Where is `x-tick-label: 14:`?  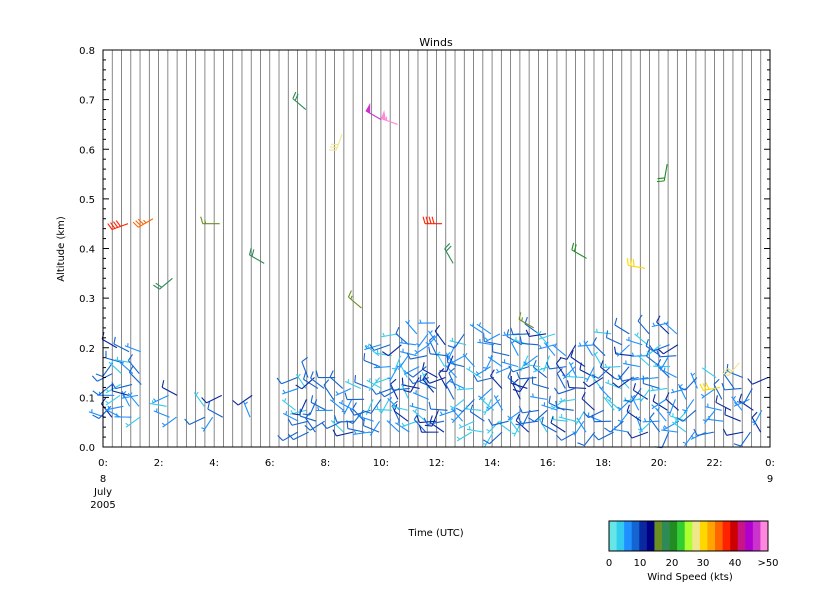 x-tick-label: 14: is located at coordinates (492, 463).